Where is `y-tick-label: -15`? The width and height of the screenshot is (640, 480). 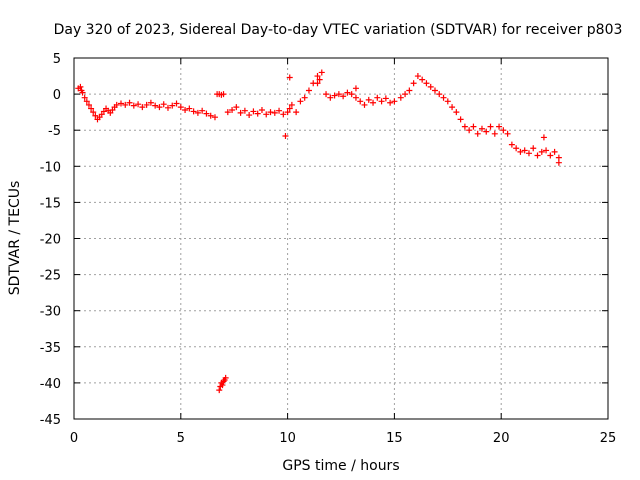
y-tick-label: -15 is located at coordinates (50, 203).